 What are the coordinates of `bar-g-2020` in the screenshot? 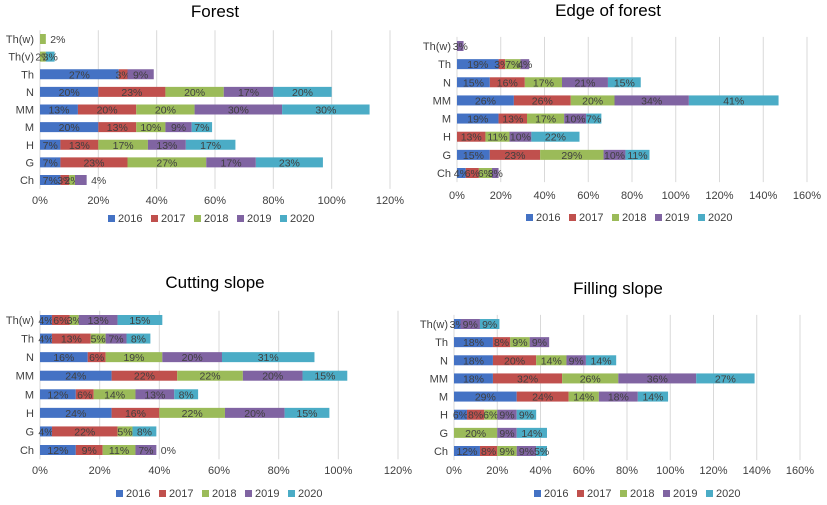 It's located at (637, 154).